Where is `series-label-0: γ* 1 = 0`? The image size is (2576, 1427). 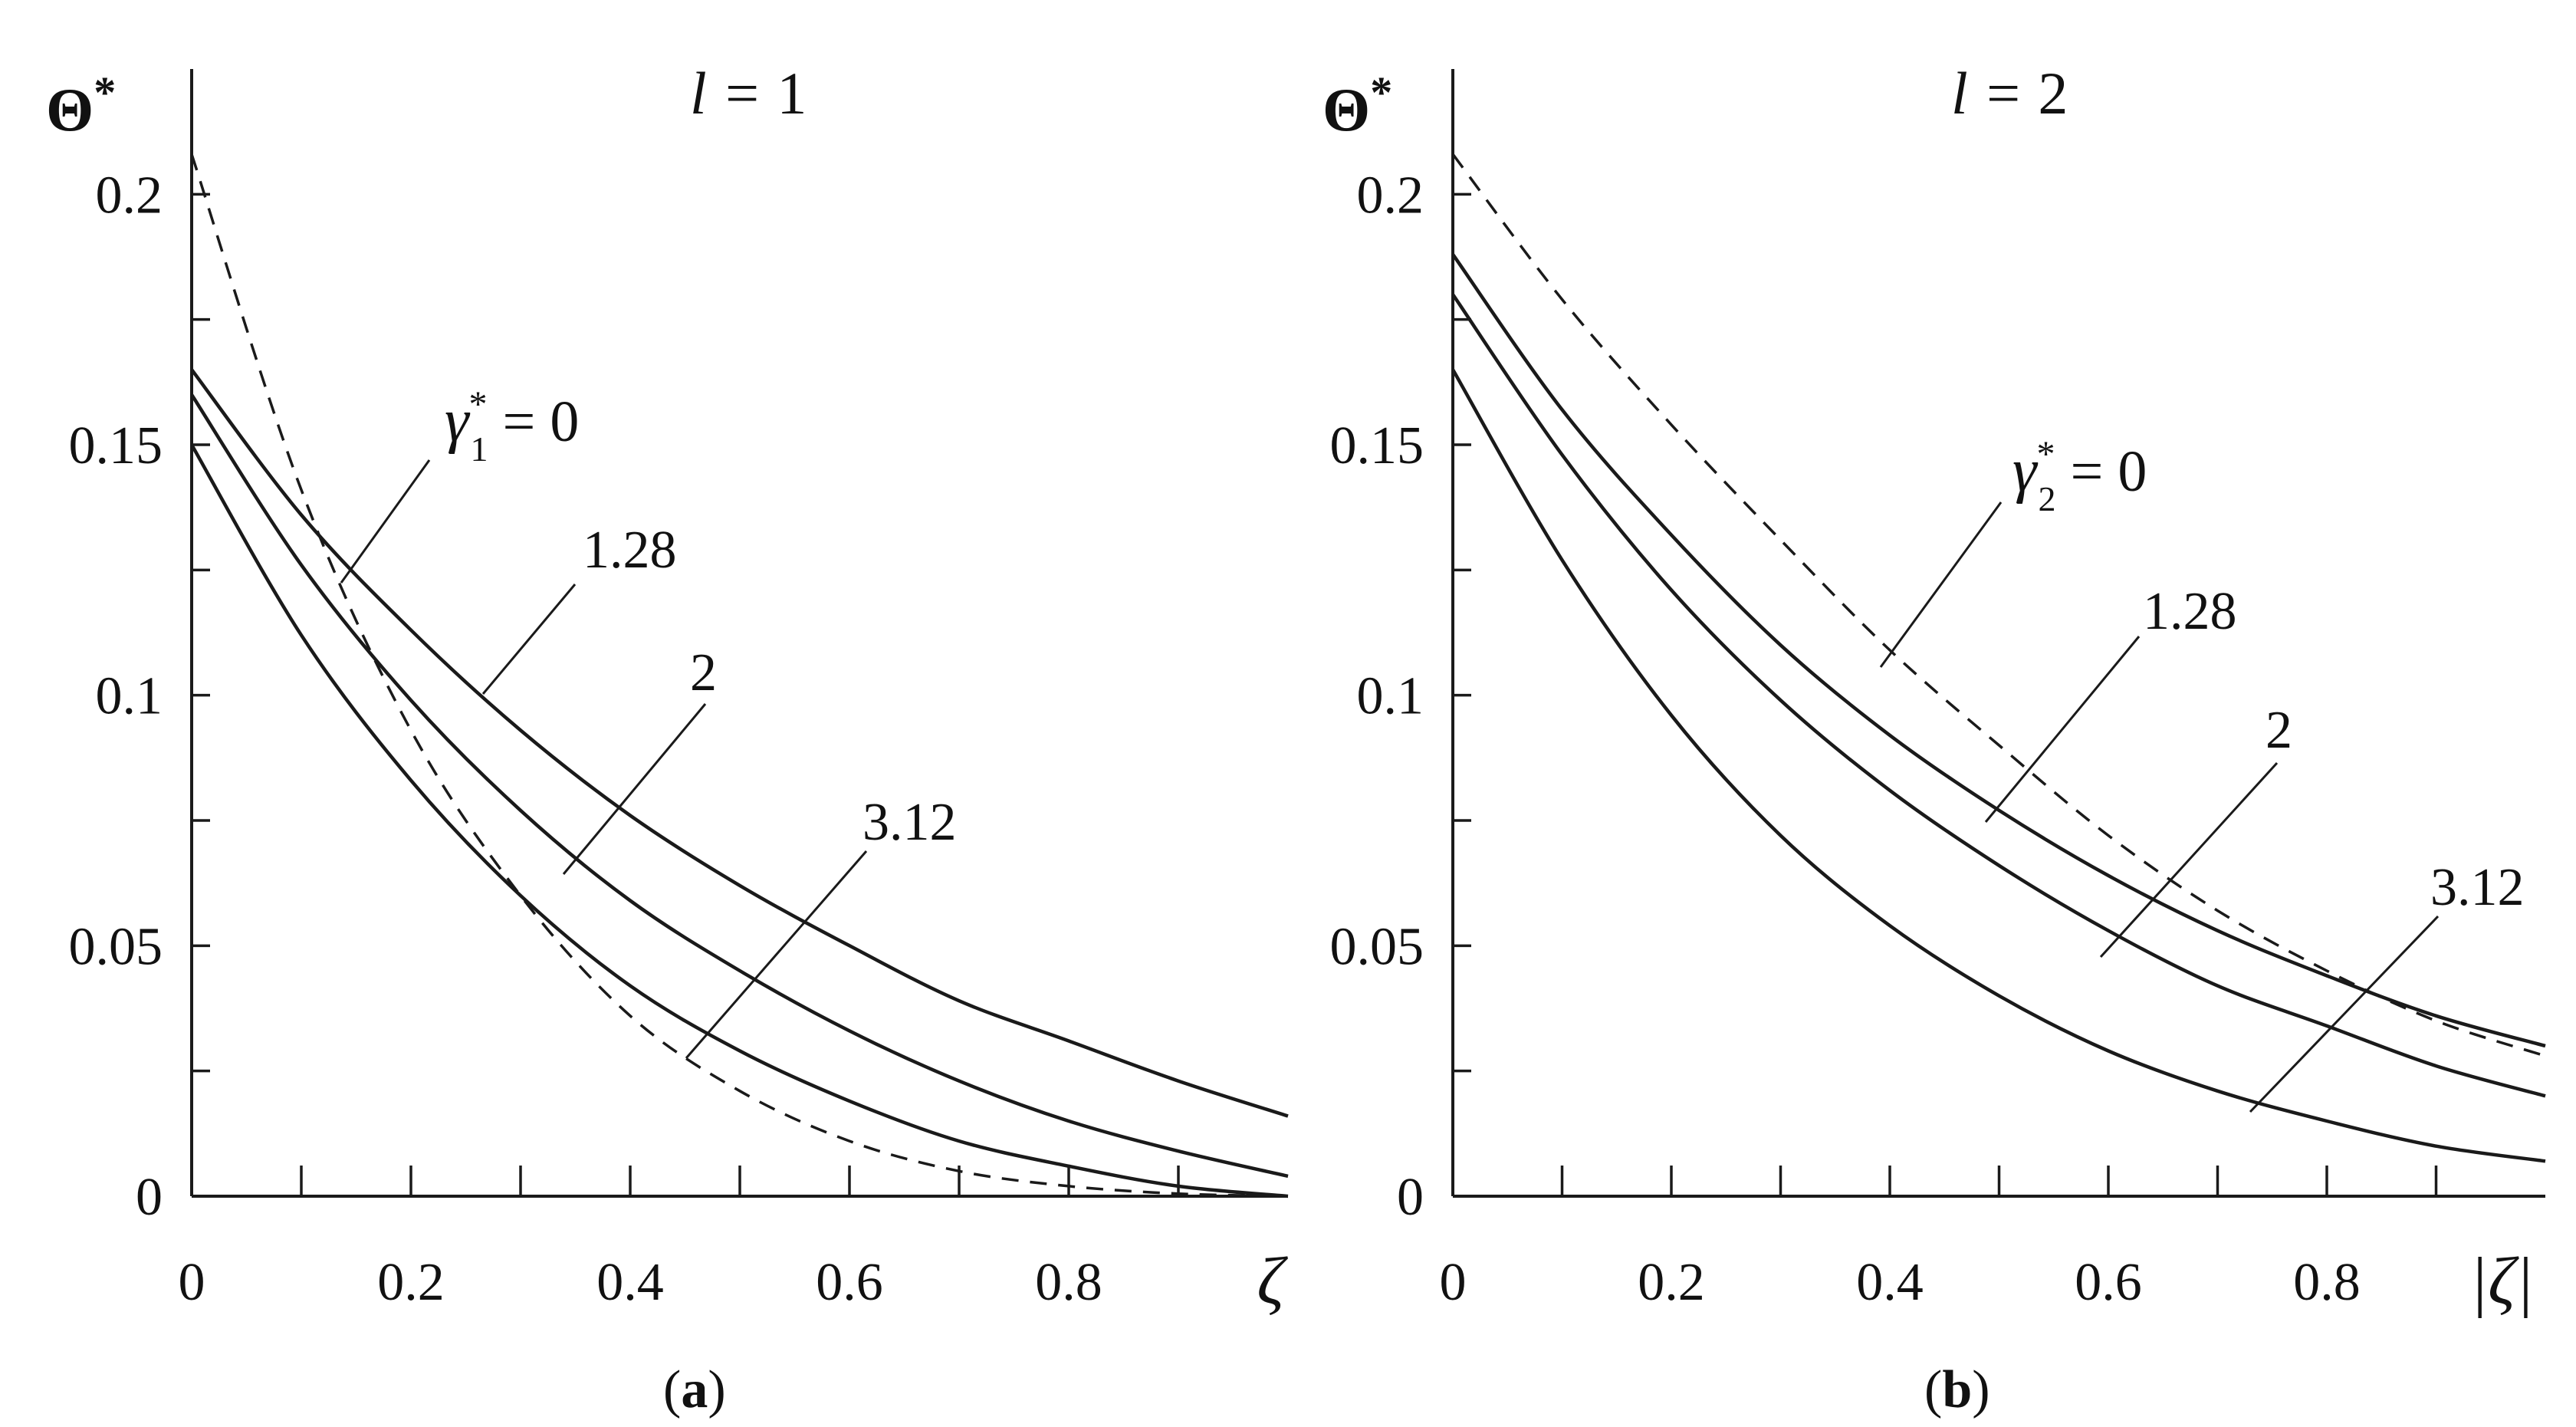 series-label-0: γ* 1 = 0 is located at coordinates (512, 426).